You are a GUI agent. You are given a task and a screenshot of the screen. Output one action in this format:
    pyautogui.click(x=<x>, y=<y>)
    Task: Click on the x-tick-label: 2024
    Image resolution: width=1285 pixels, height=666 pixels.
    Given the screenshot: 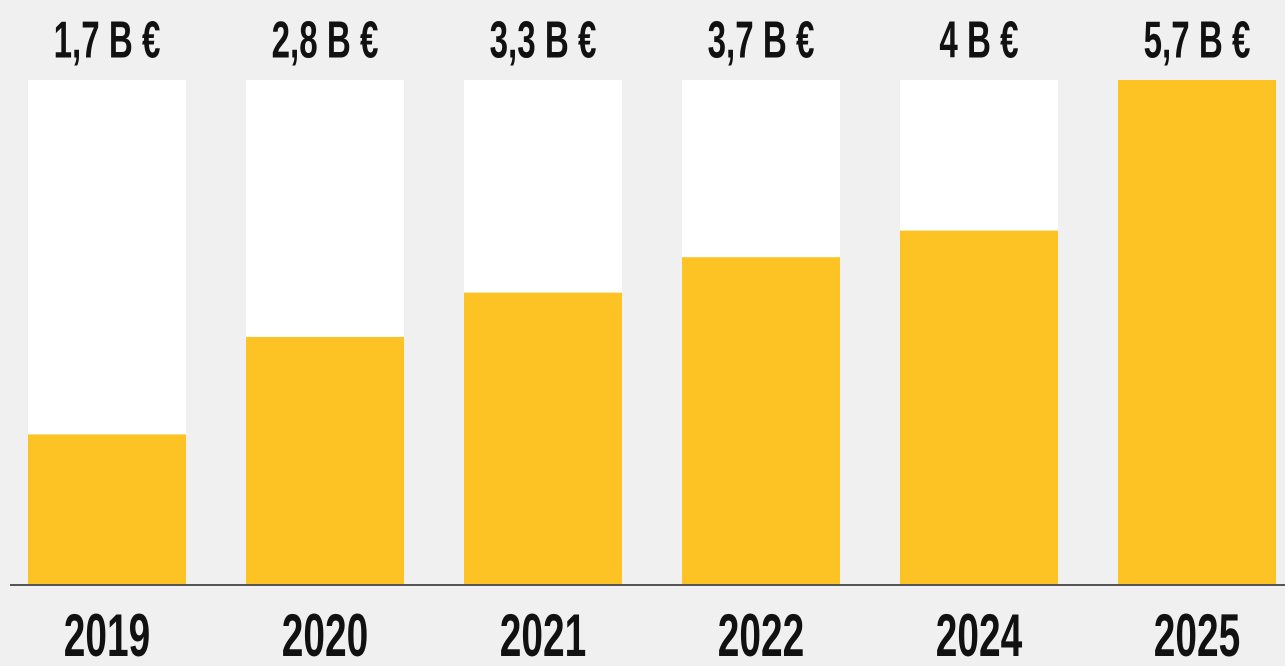 What is the action you would take?
    pyautogui.click(x=979, y=633)
    